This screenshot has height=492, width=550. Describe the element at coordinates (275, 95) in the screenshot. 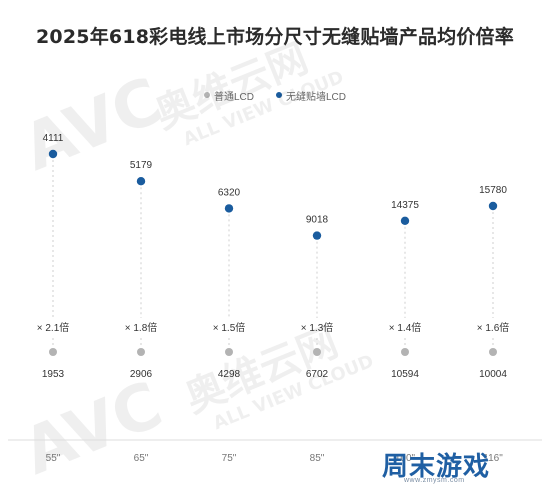

I see `chart-legend: 普通LCD 无缝贴墙LCD` at that location.